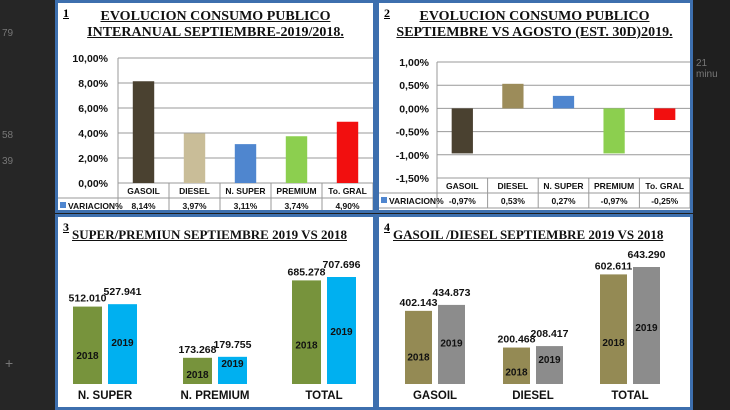 The height and width of the screenshot is (410, 730). I want to click on y-tick-label: 8,00%, so click(93, 84).